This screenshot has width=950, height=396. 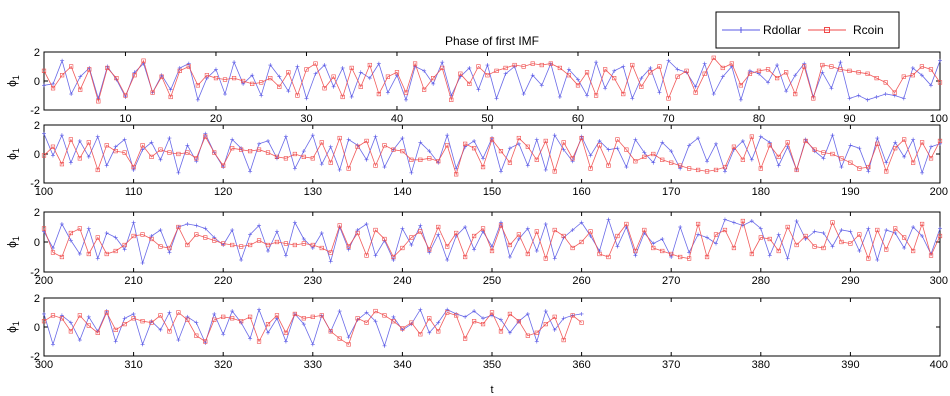 What do you see at coordinates (216, 119) in the screenshot?
I see `x-tick-label: 20` at bounding box center [216, 119].